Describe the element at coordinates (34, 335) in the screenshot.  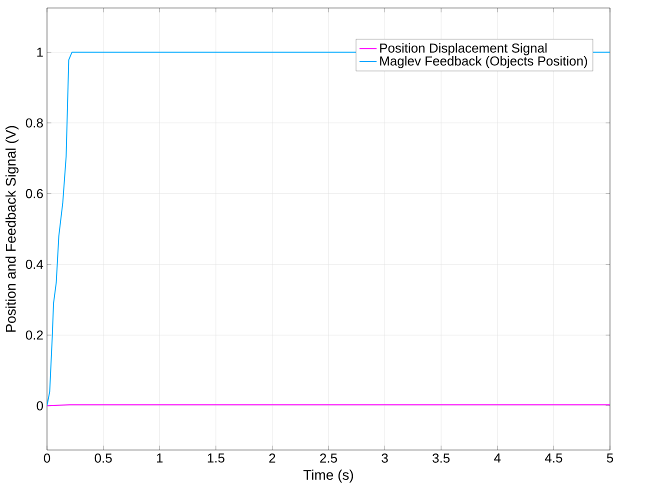
I see `y-tick-label: 0.2` at that location.